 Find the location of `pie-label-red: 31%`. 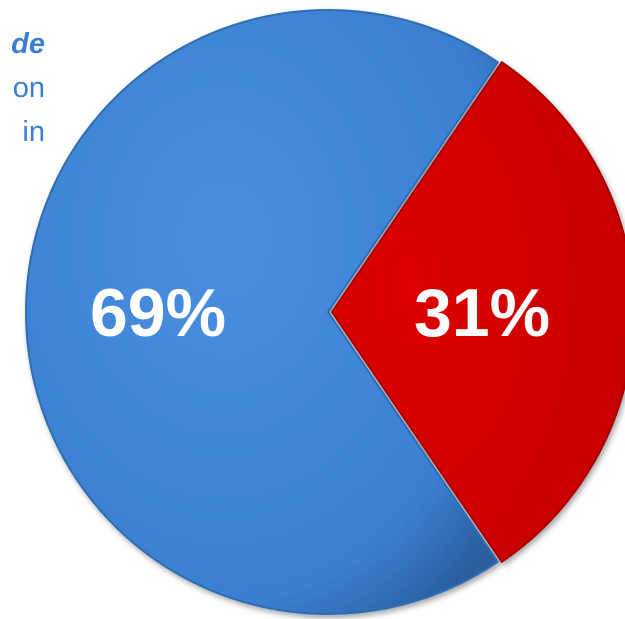

pie-label-red: 31% is located at coordinates (482, 313).